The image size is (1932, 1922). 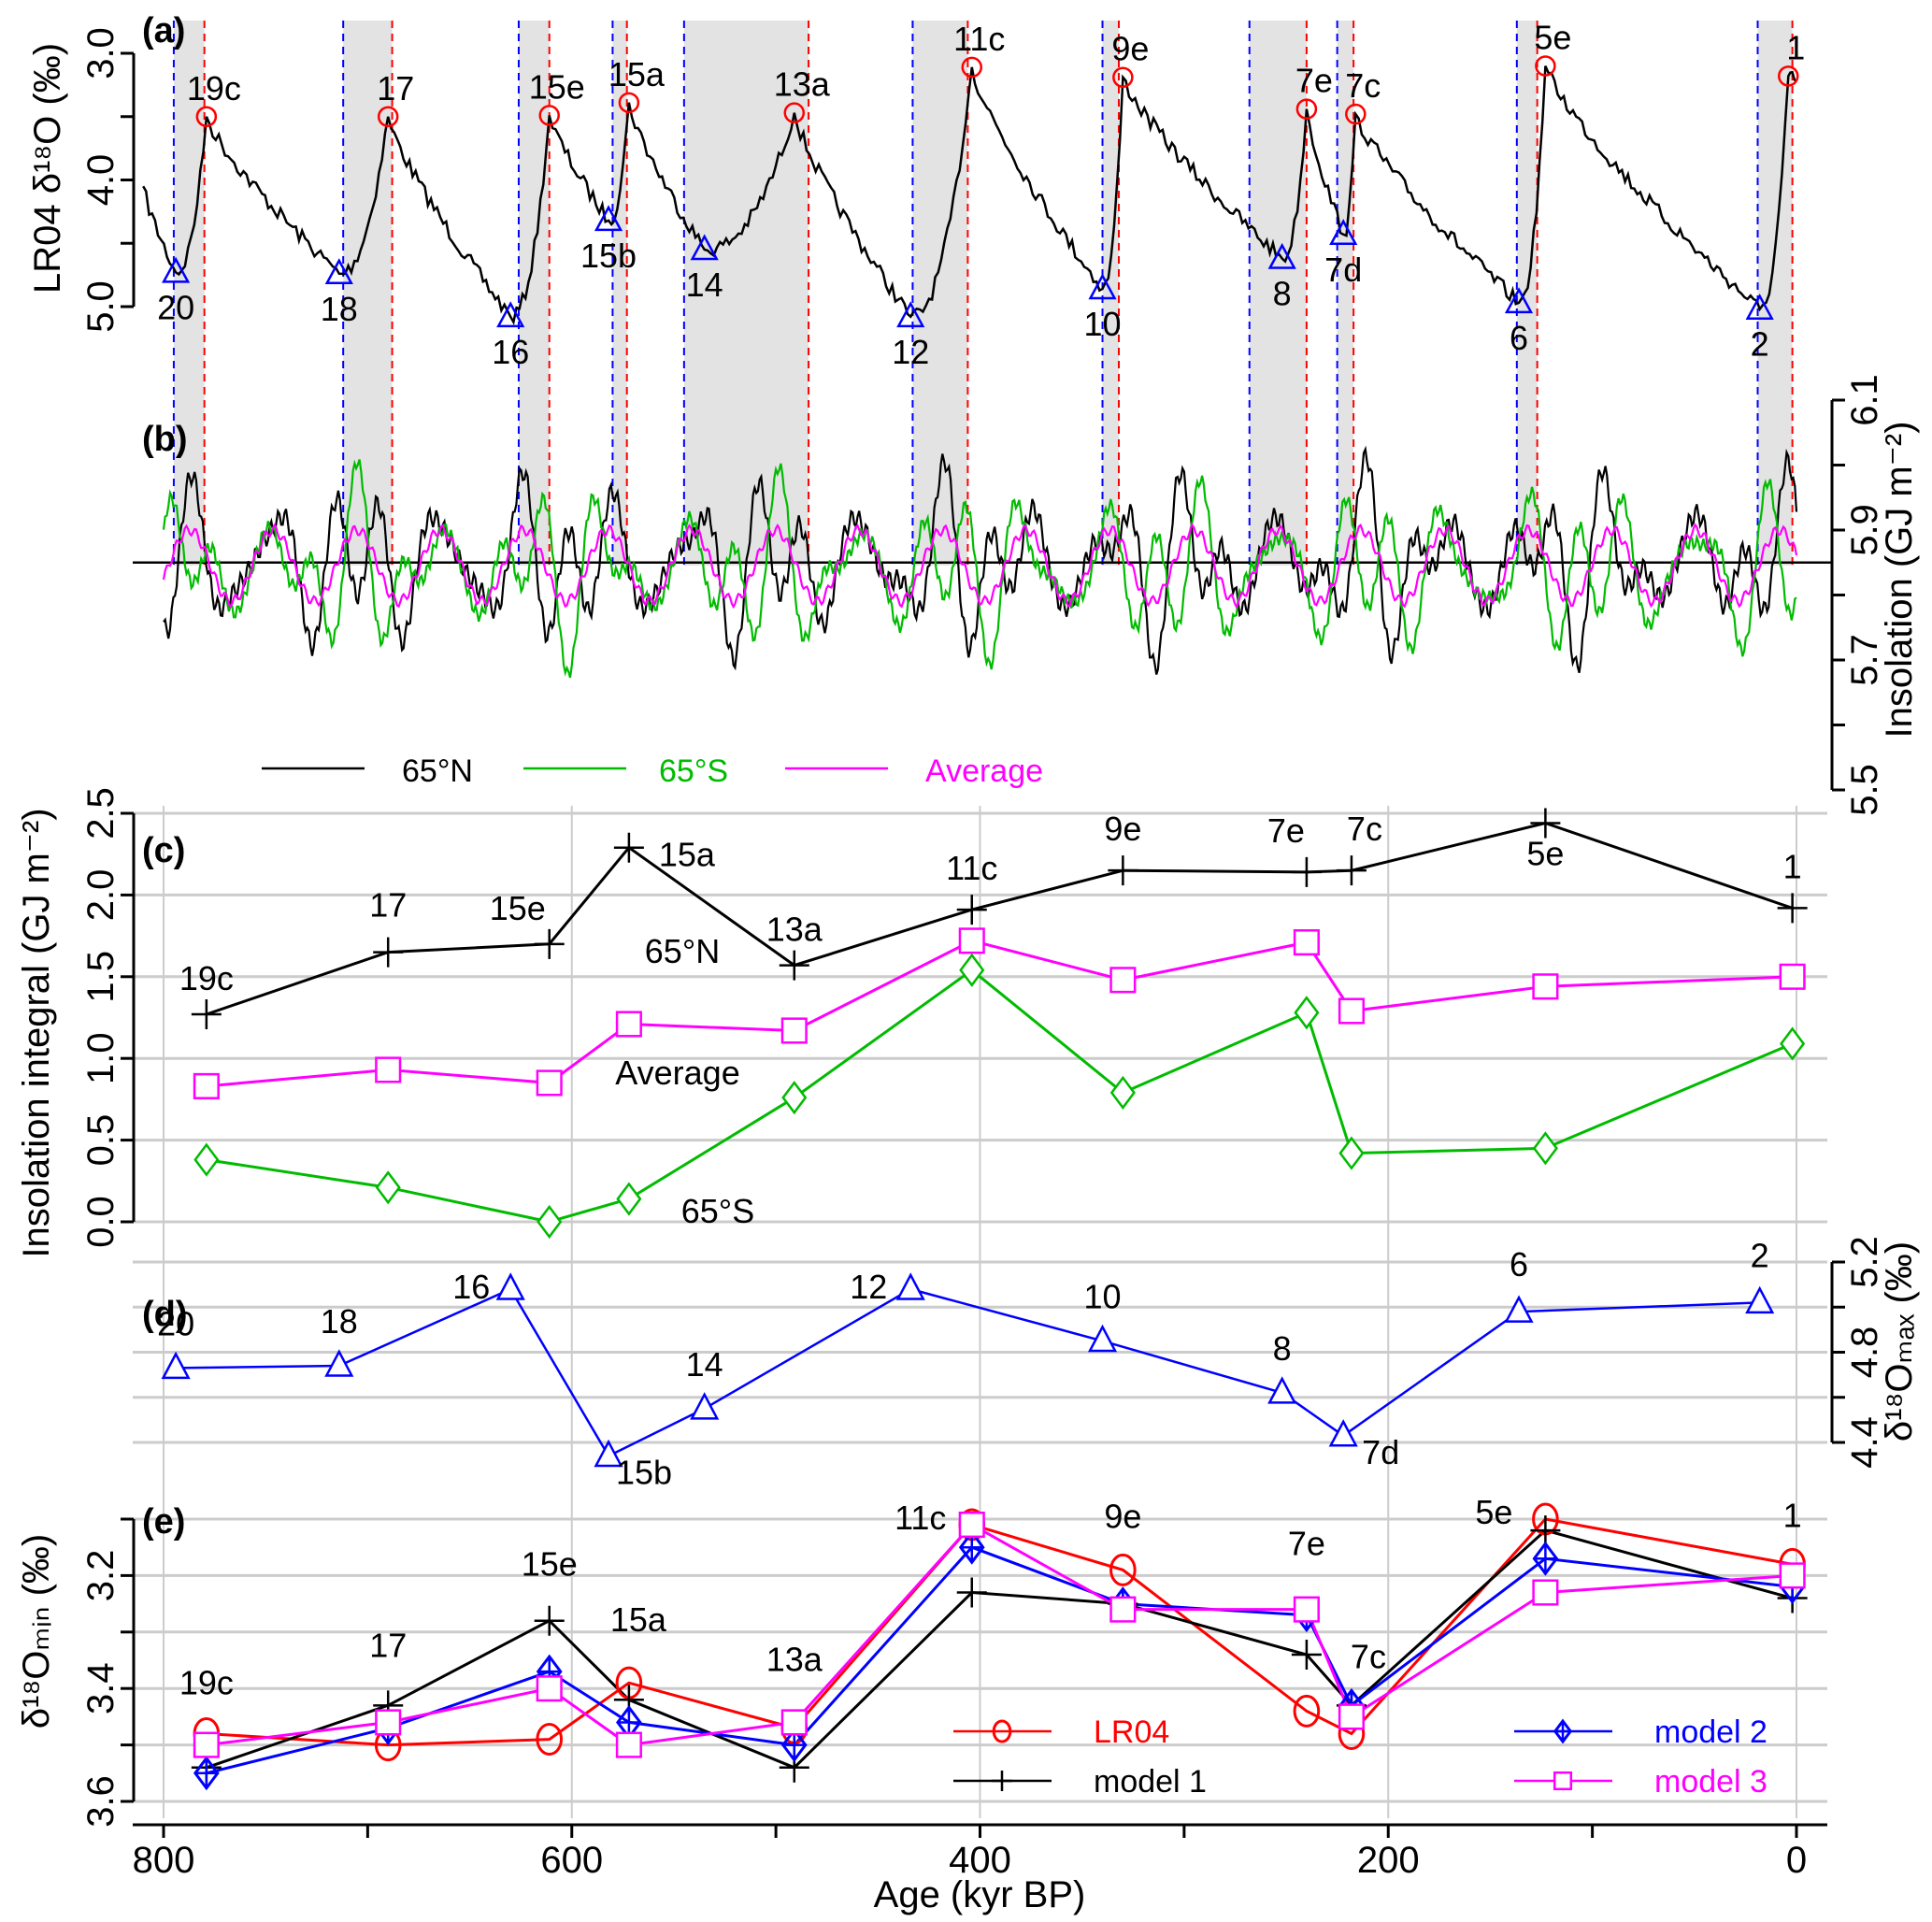 What do you see at coordinates (395, 89) in the screenshot?
I see `peak-label: 17` at bounding box center [395, 89].